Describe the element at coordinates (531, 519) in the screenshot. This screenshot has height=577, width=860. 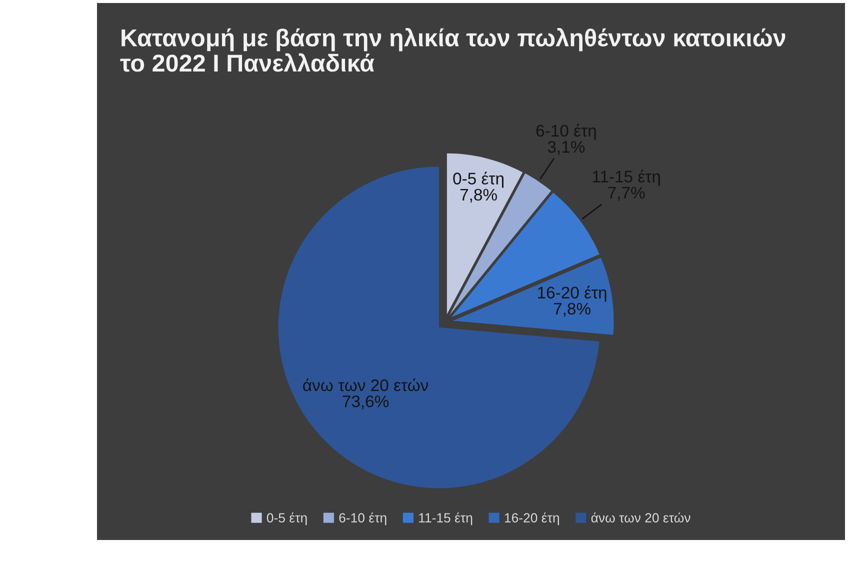
I see `legend-label: 16-20 έτη` at that location.